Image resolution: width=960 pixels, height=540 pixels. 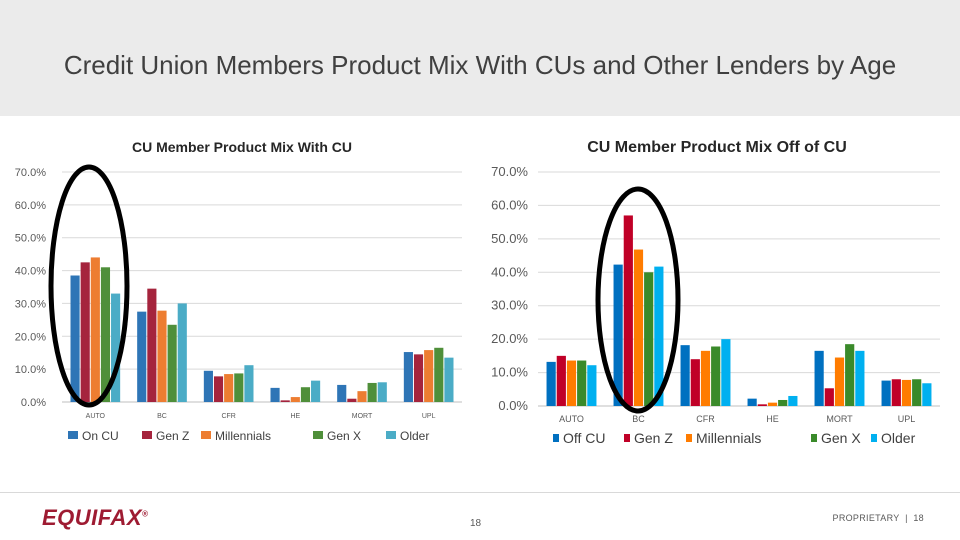 I want to click on category-label: AUTO, so click(x=96, y=416).